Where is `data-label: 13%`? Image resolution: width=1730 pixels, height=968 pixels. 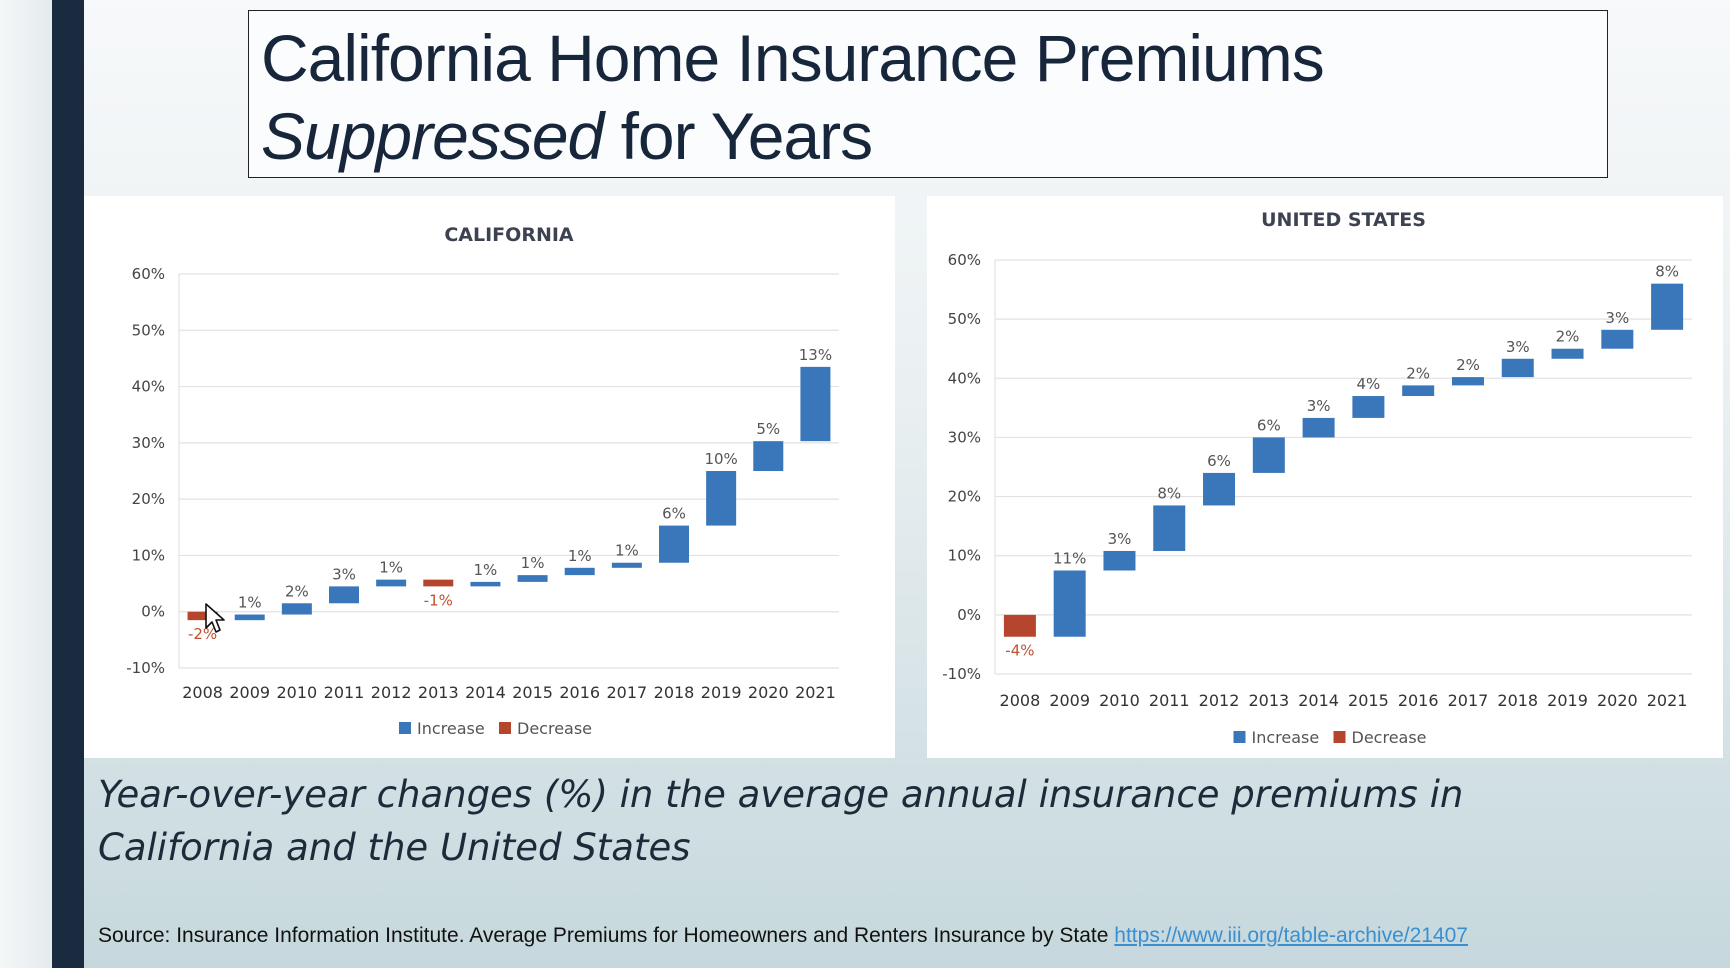 data-label: 13% is located at coordinates (815, 355).